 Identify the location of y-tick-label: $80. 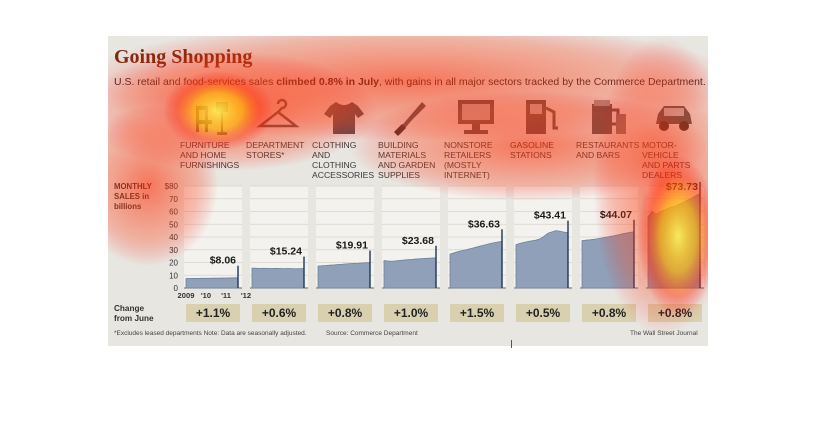
(172, 186).